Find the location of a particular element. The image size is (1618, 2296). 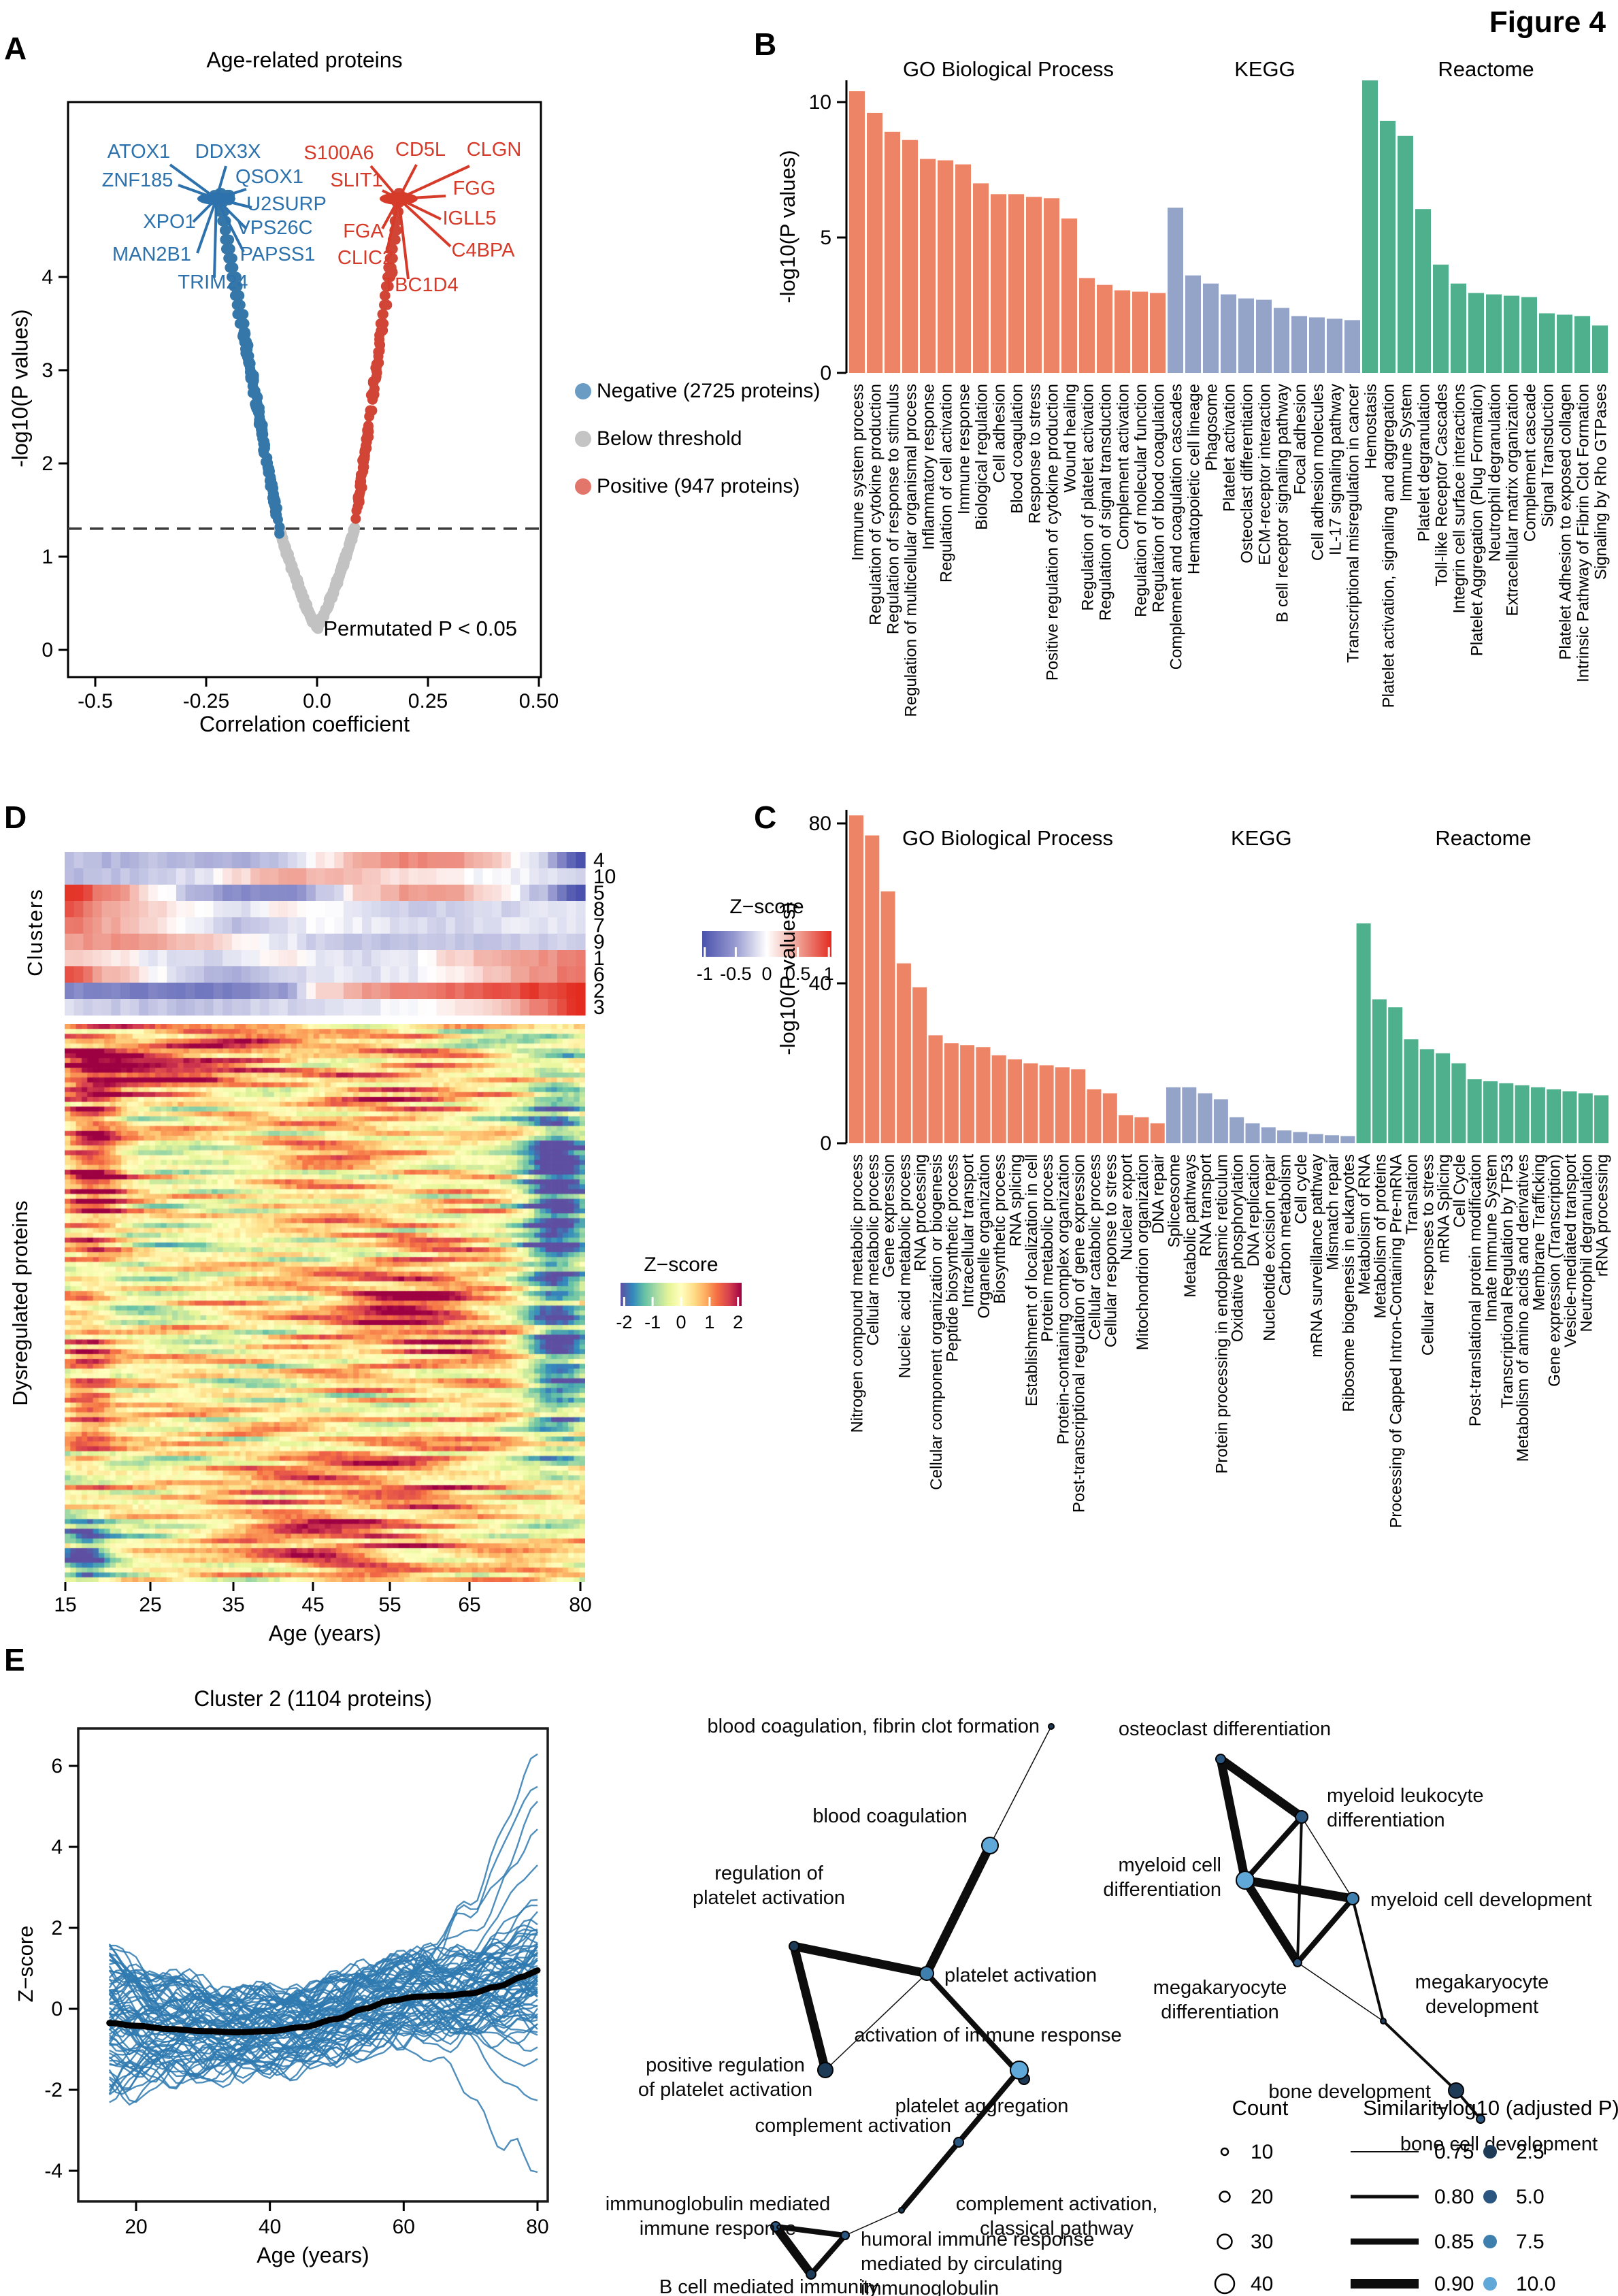

cluster-row-label: 3 is located at coordinates (599, 1008).